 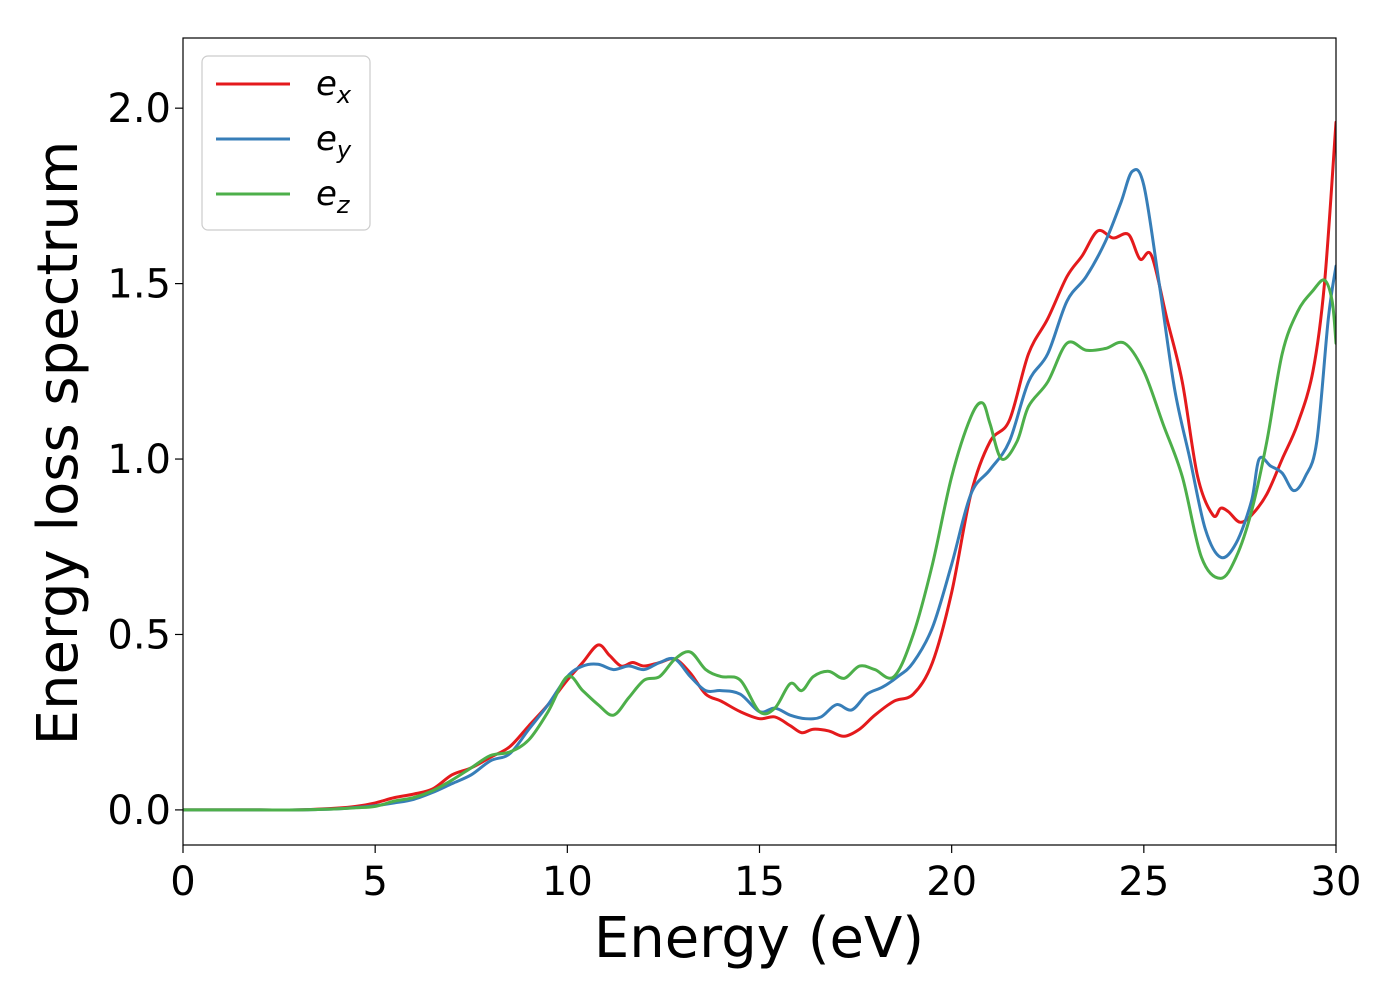 What do you see at coordinates (1143, 882) in the screenshot?
I see `x-tick-label: 25` at bounding box center [1143, 882].